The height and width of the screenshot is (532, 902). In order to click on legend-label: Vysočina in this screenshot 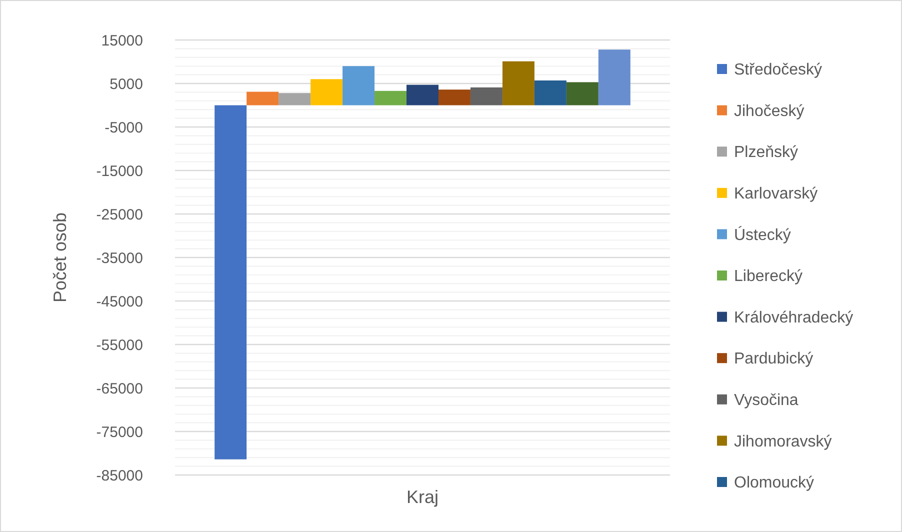, I will do `click(766, 400)`.